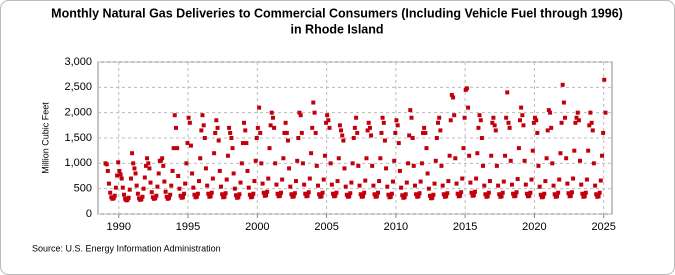  I want to click on y-tick-label: 3,000, so click(78, 62).